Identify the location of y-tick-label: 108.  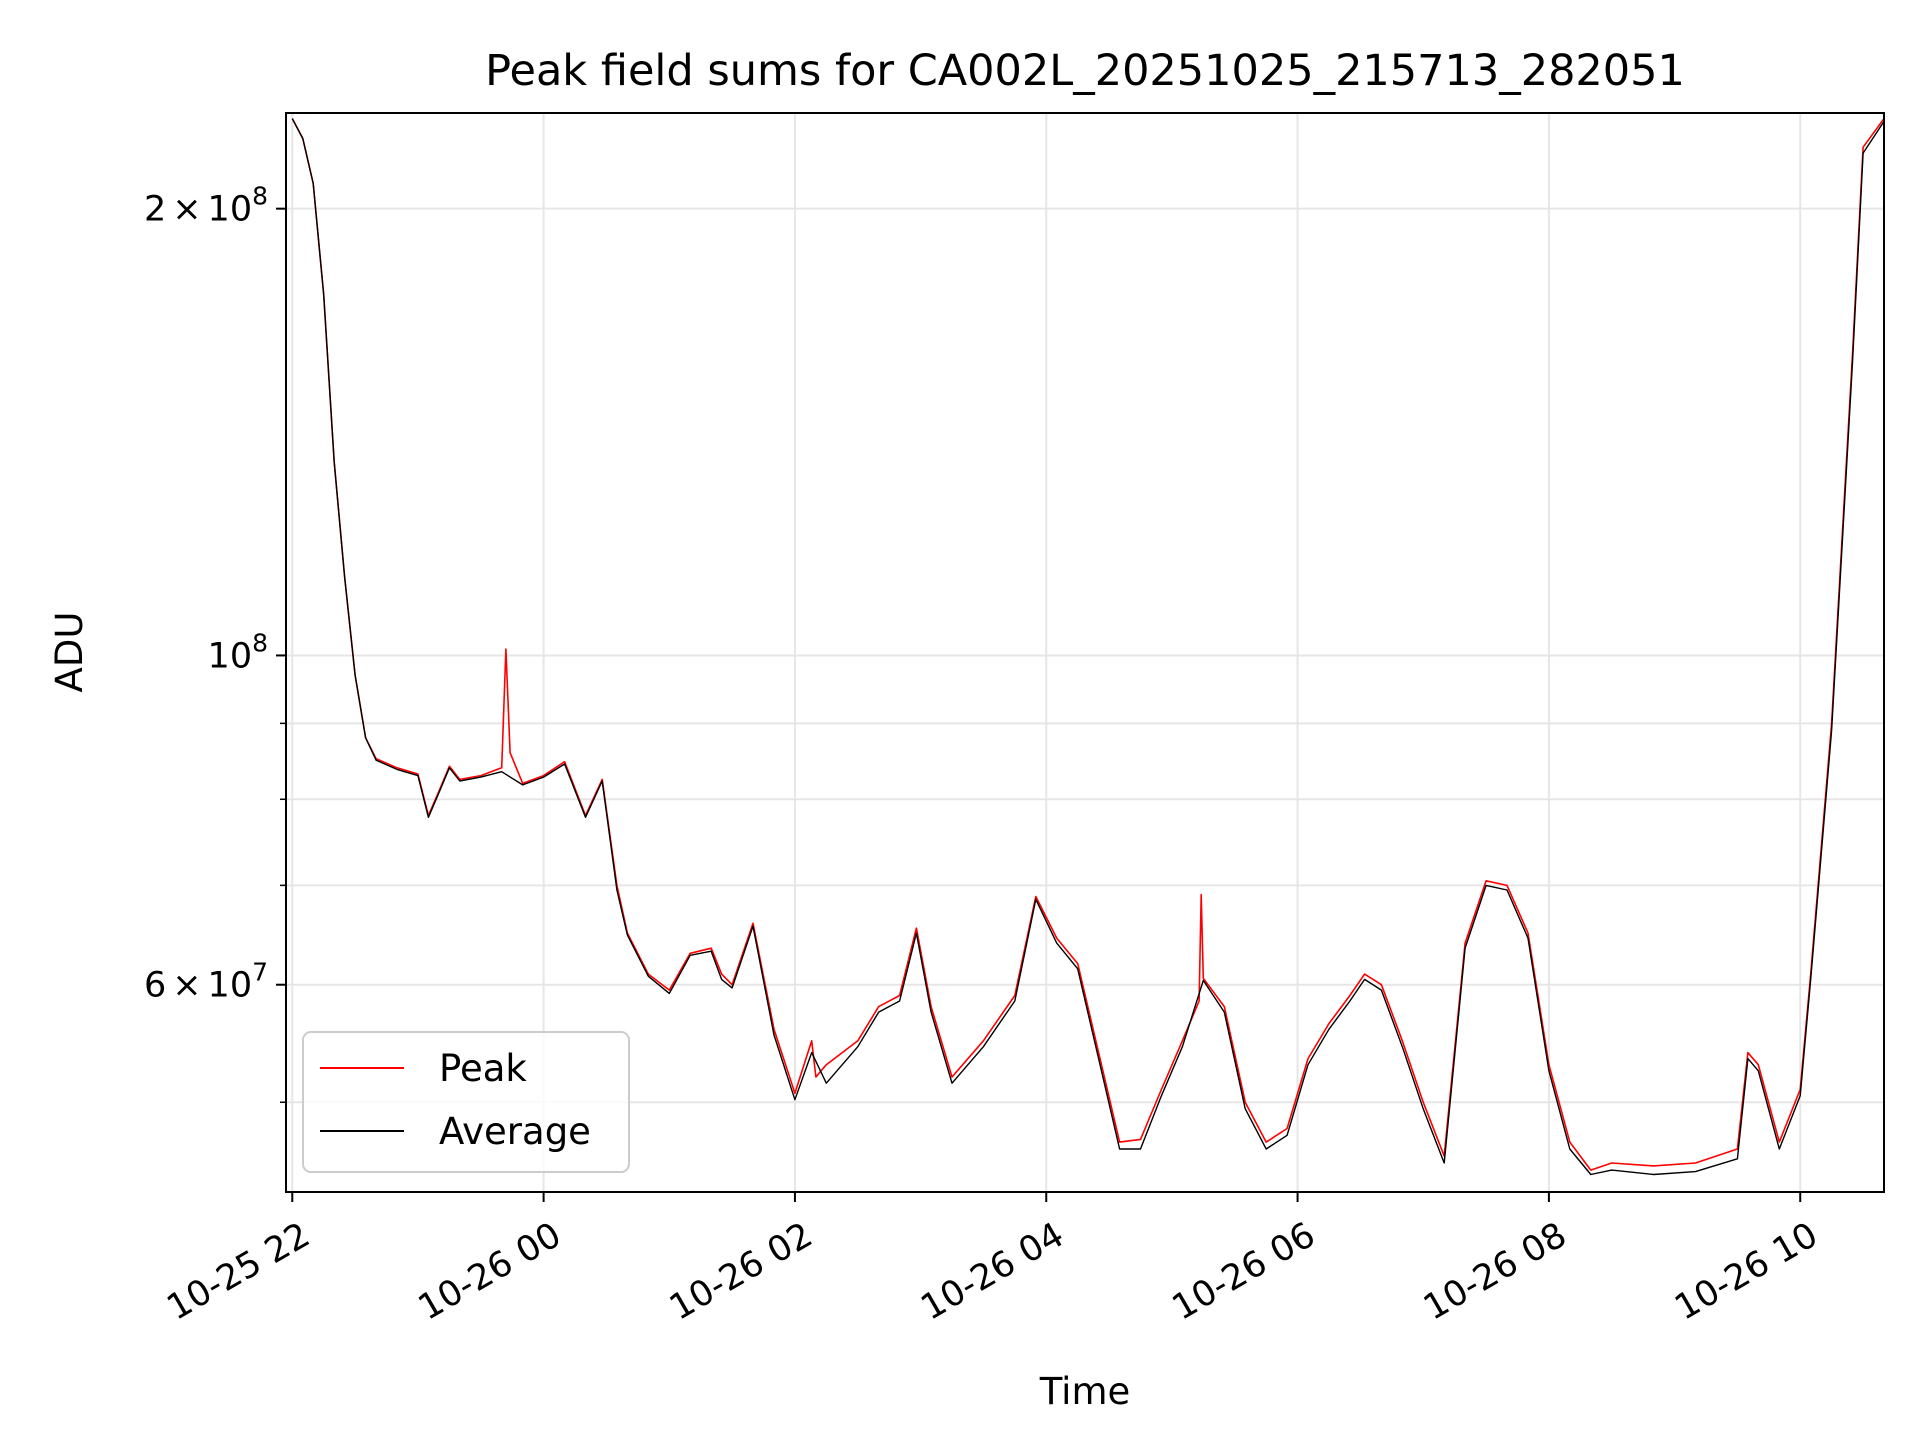
(238, 652).